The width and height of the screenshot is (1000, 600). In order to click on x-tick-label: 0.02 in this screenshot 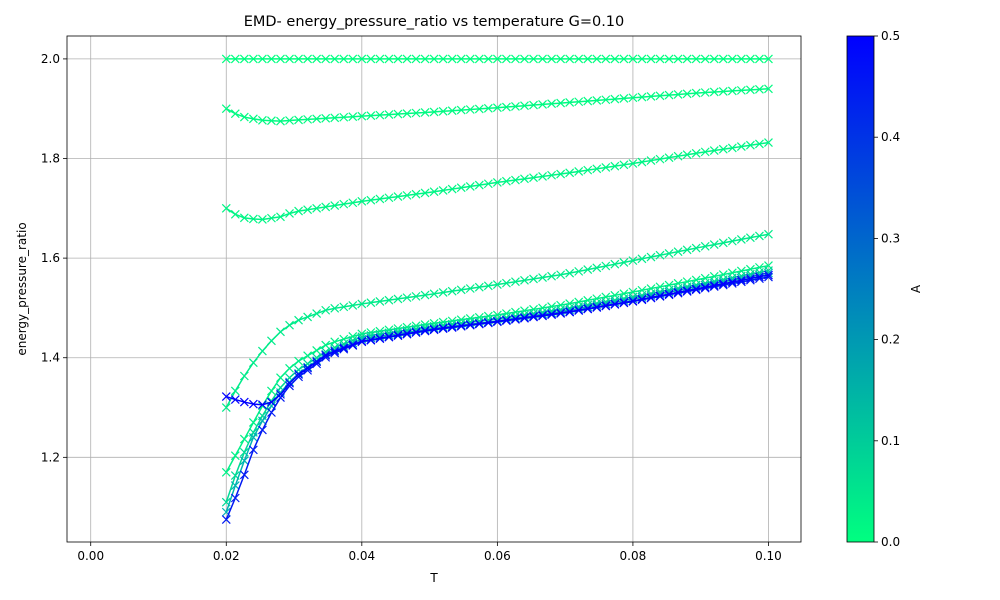, I will do `click(226, 556)`.